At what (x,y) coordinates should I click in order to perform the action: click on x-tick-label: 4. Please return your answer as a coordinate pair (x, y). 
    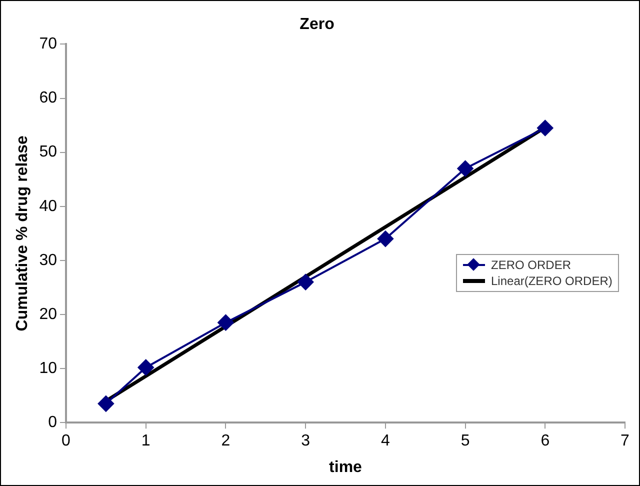
    Looking at the image, I should click on (385, 441).